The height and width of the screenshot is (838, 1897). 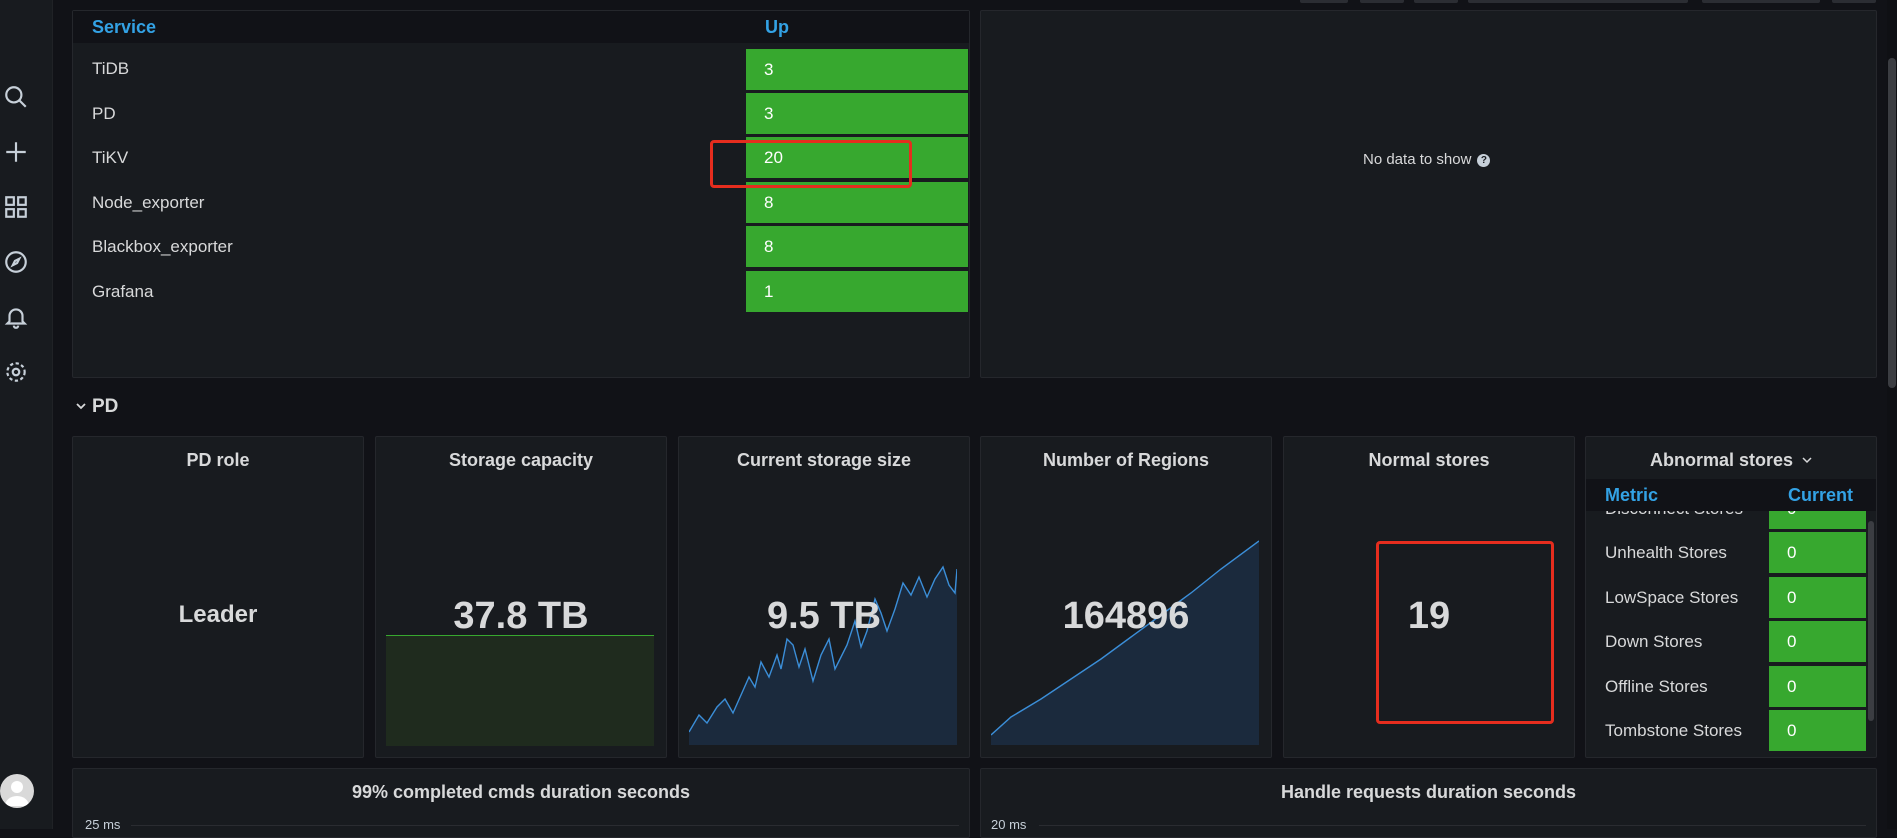 I want to click on panel-title: Number of Regions, so click(x=1125, y=460).